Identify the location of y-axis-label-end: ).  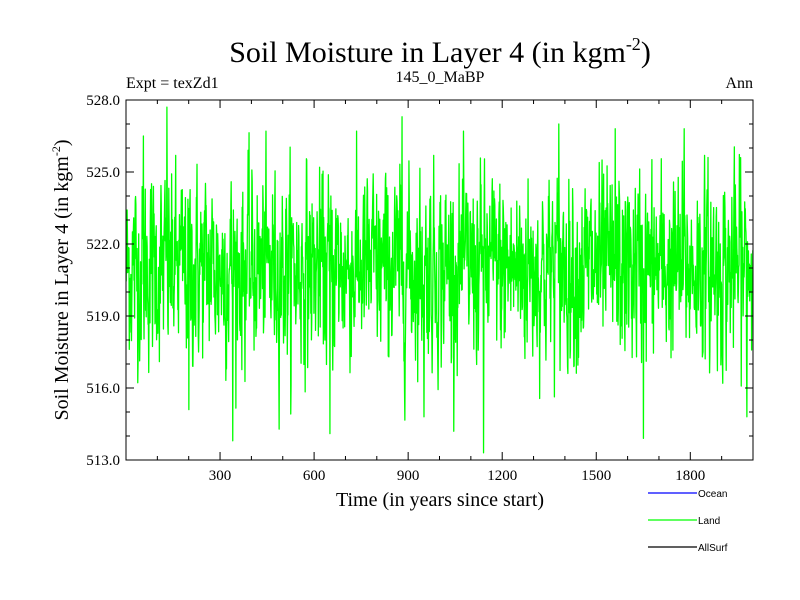
(62, 142).